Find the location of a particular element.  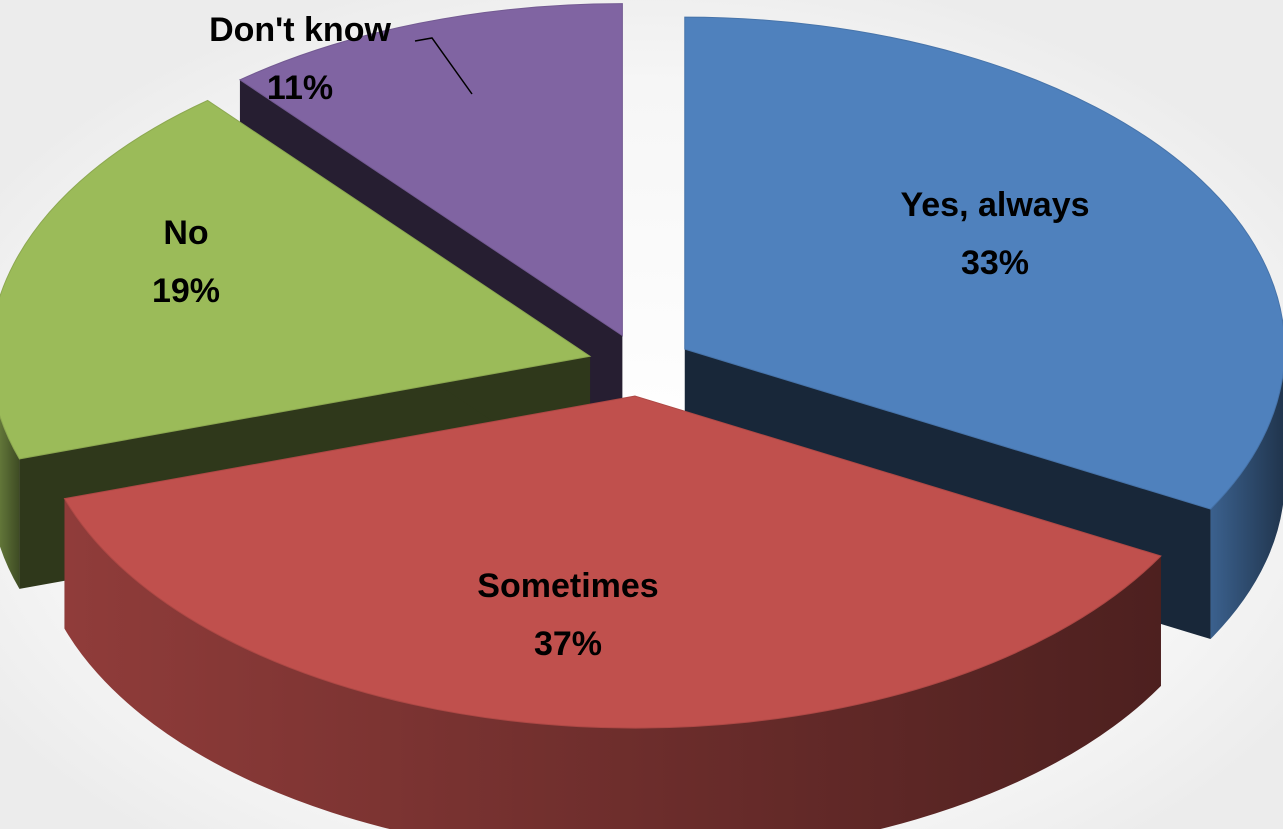

pie-label-name-2: No is located at coordinates (185, 233).